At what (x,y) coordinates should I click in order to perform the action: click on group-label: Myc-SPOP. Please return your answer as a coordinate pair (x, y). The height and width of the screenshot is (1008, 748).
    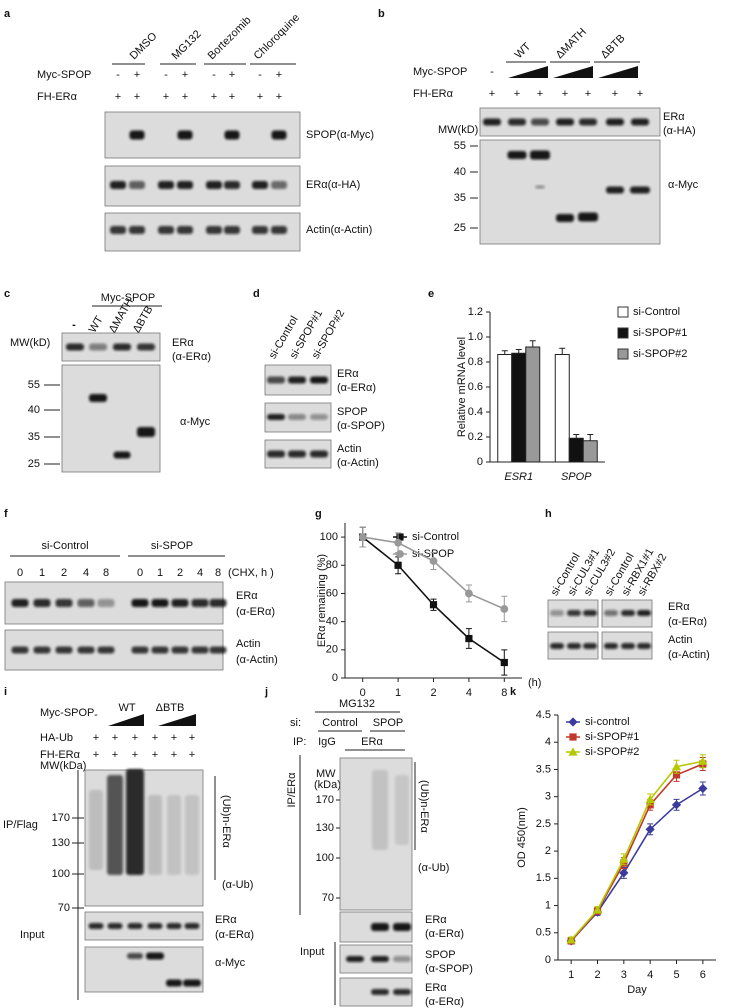
    Looking at the image, I should click on (128, 298).